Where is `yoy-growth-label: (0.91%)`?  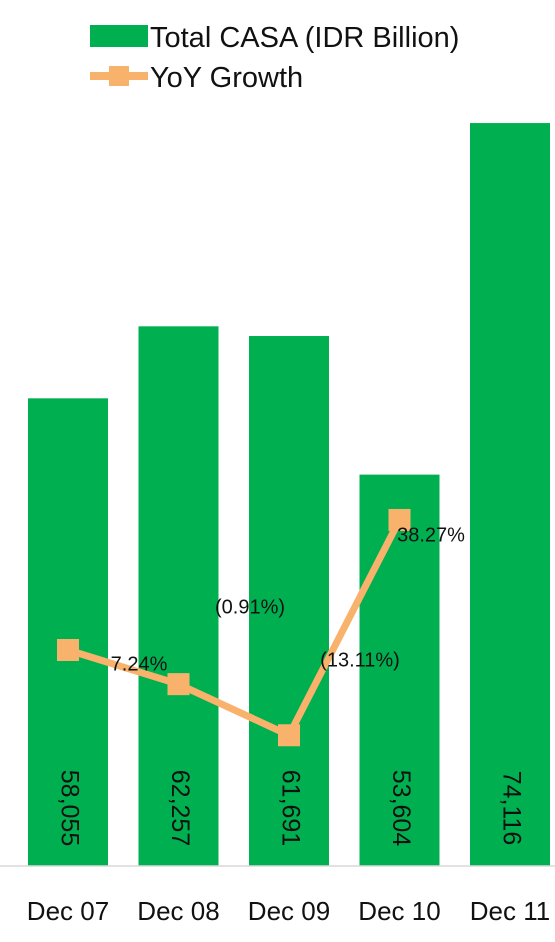 yoy-growth-label: (0.91%) is located at coordinates (250, 607).